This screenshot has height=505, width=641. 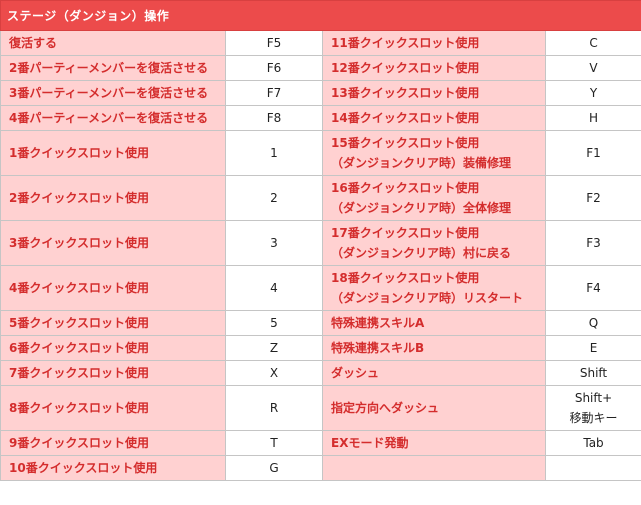 What do you see at coordinates (592, 408) in the screenshot?
I see `key-label-cell: Shift+ 移動キー` at bounding box center [592, 408].